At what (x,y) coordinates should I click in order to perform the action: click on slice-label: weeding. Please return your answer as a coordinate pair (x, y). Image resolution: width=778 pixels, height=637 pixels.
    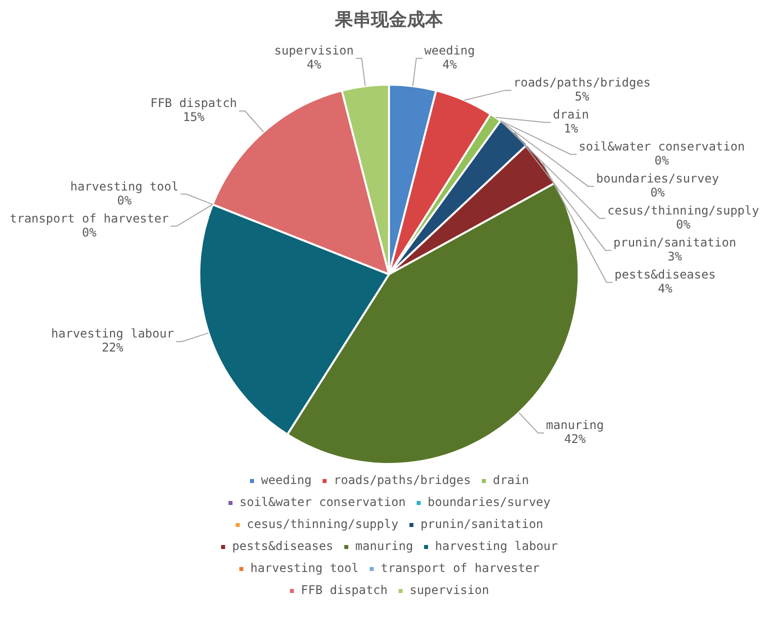
    Looking at the image, I should click on (449, 50).